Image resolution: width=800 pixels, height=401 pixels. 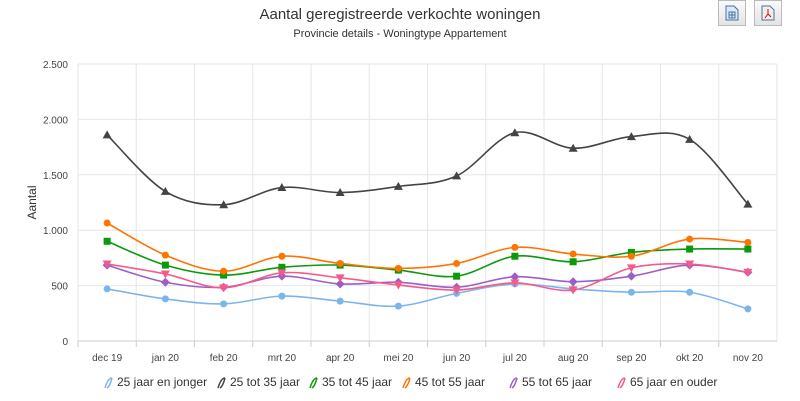 I want to click on legend-item: 35 tot 45 jaar, so click(x=357, y=382).